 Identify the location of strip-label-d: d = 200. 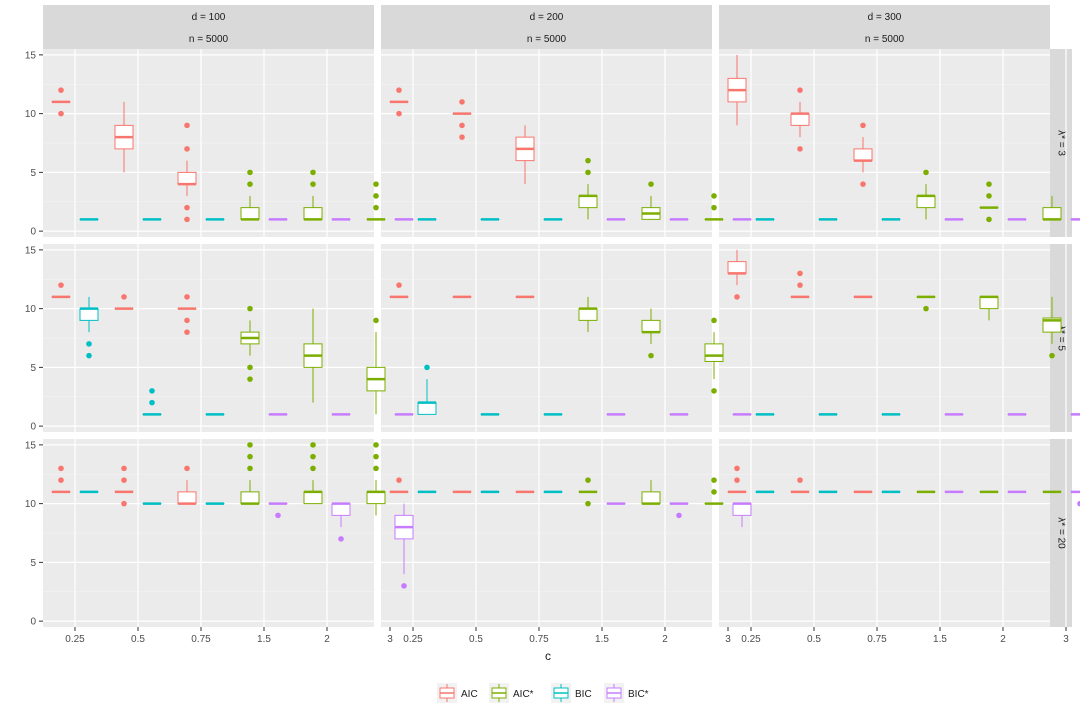
(547, 17).